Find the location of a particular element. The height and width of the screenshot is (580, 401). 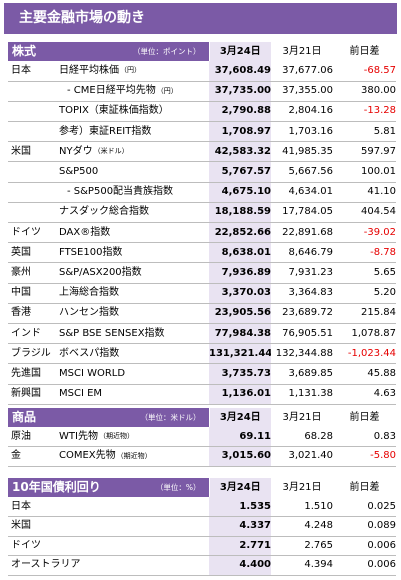

value-change: -13.28 is located at coordinates (364, 112).